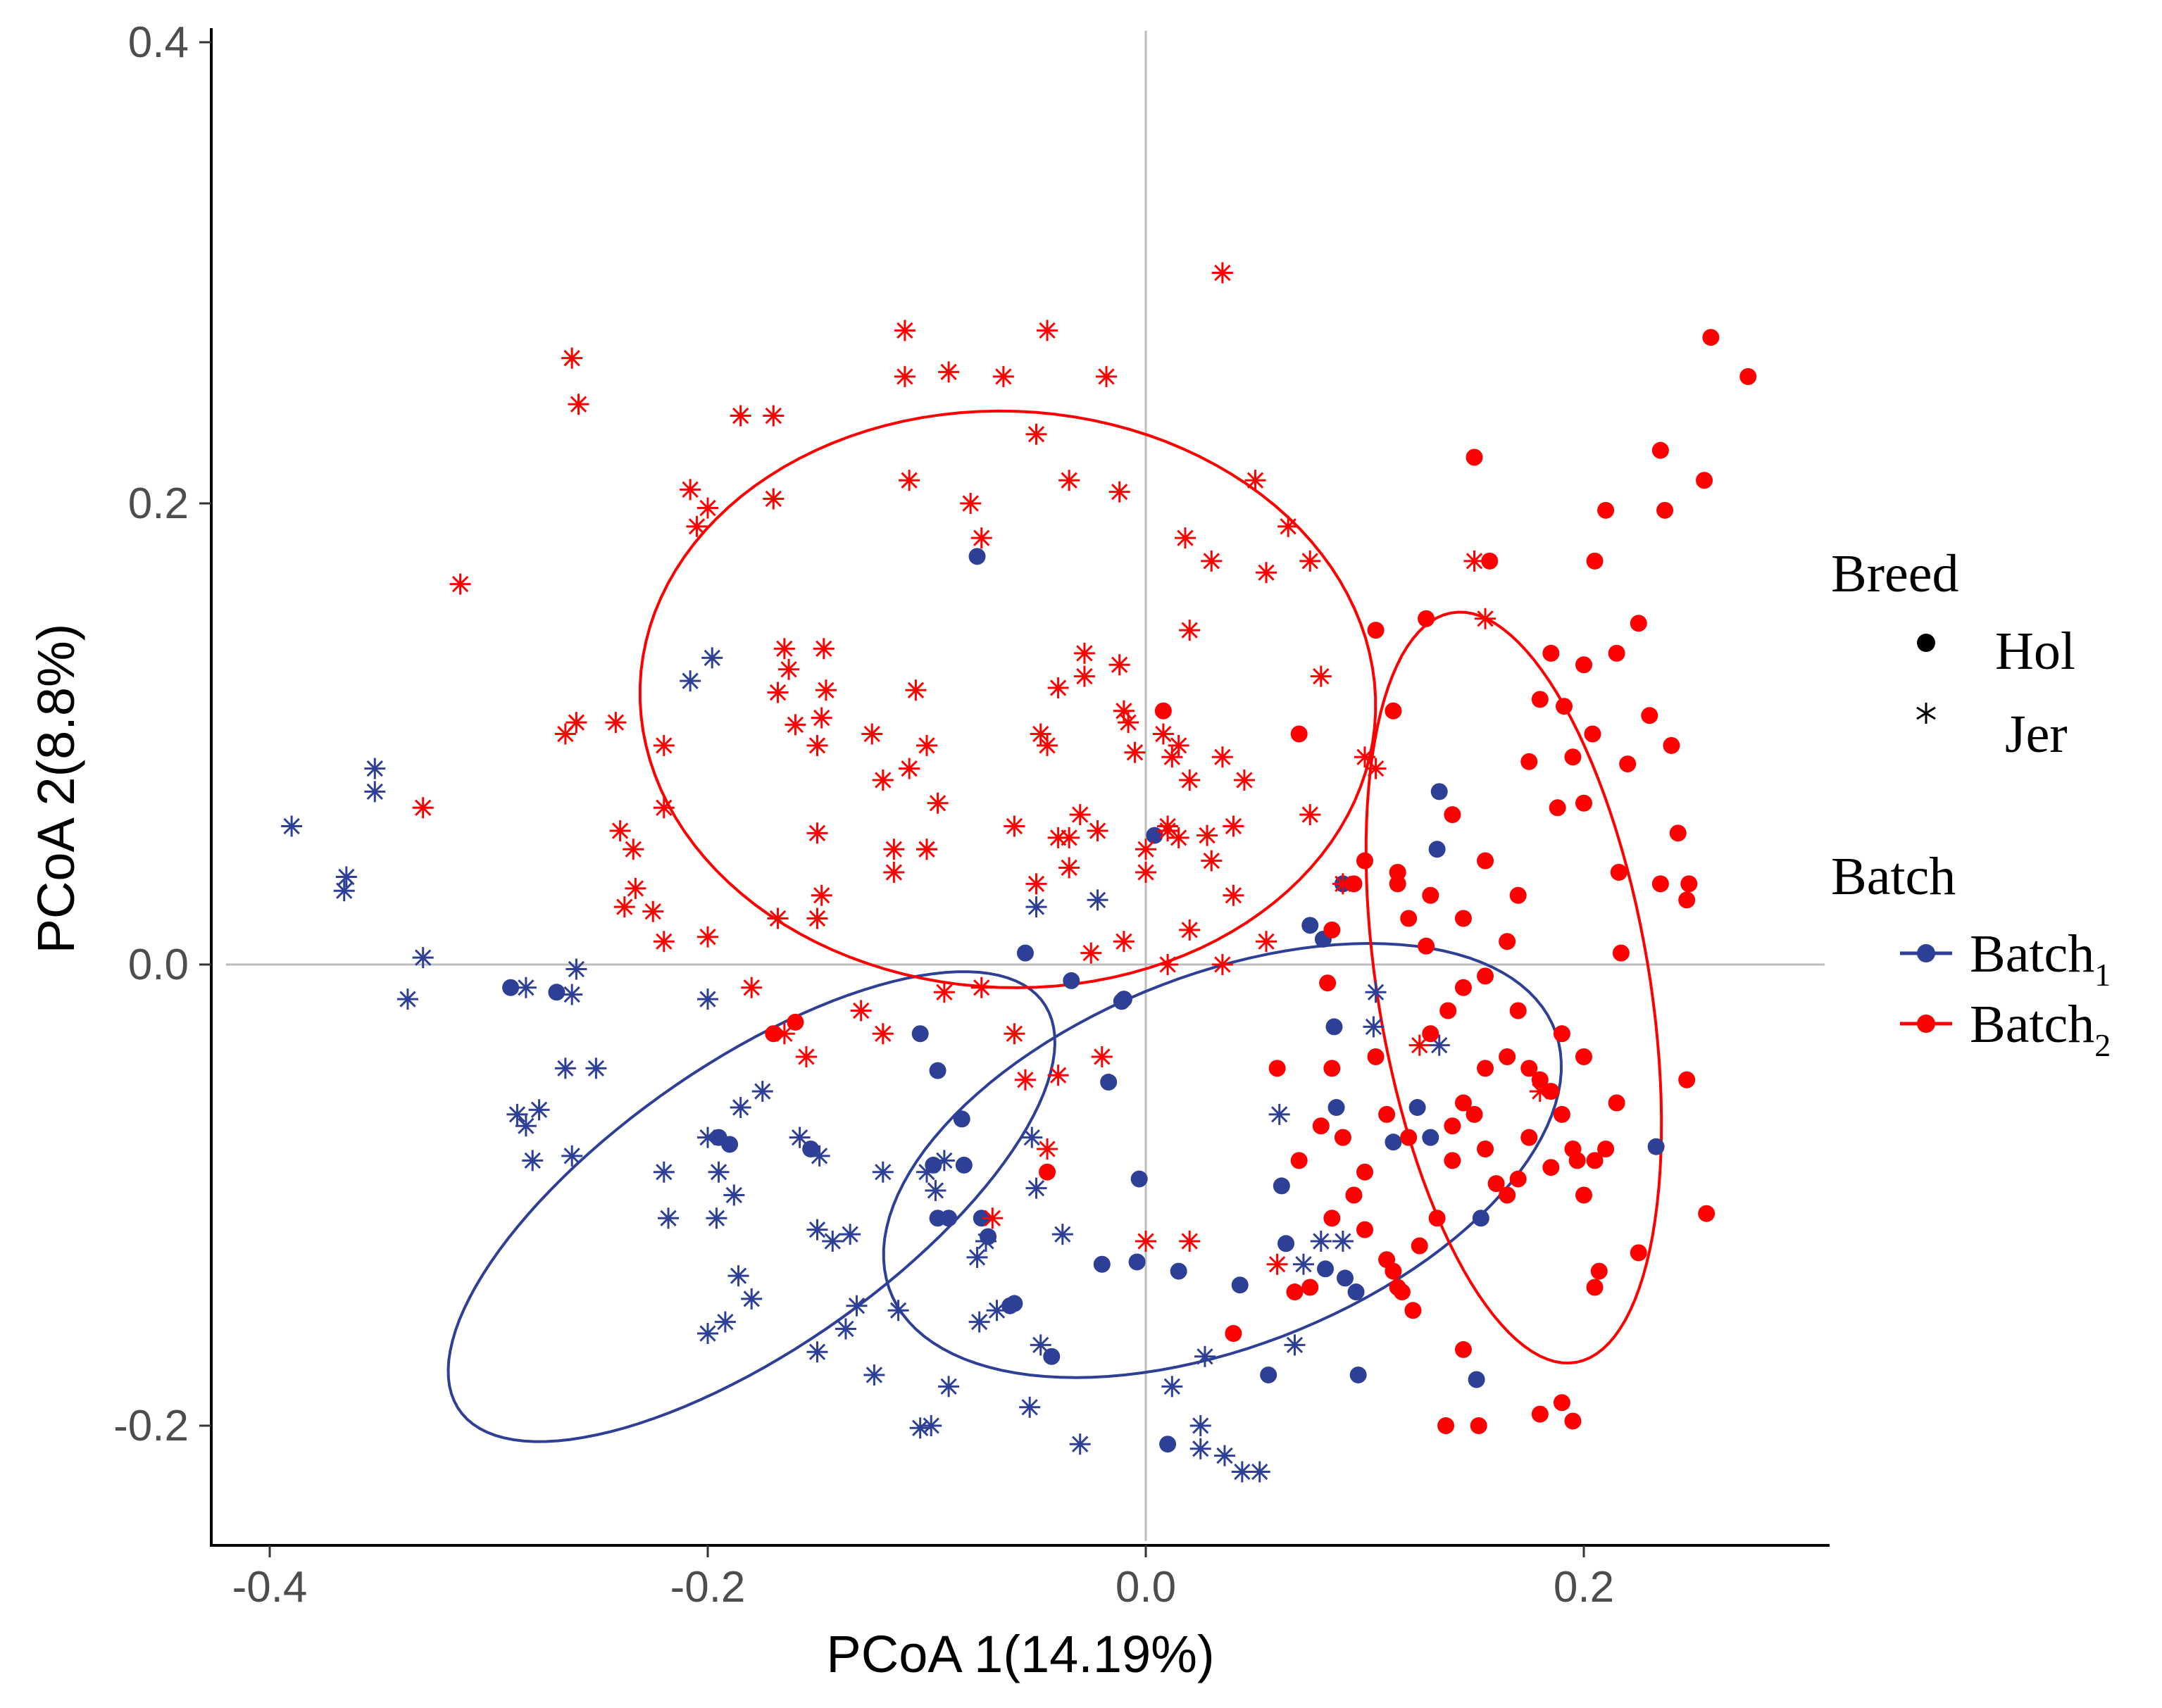 The image size is (2162, 1708). What do you see at coordinates (1926, 953) in the screenshot?
I see `legend-batch1-key` at bounding box center [1926, 953].